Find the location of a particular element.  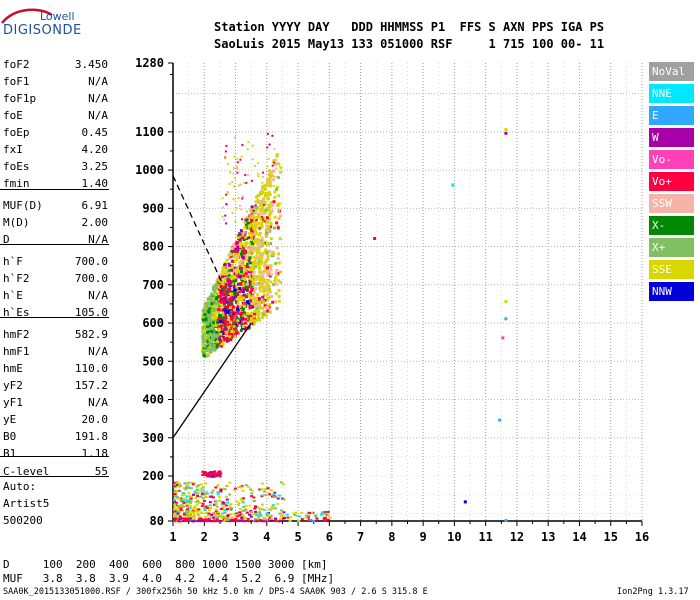

param-value: 110.0 is located at coordinates (91, 368).